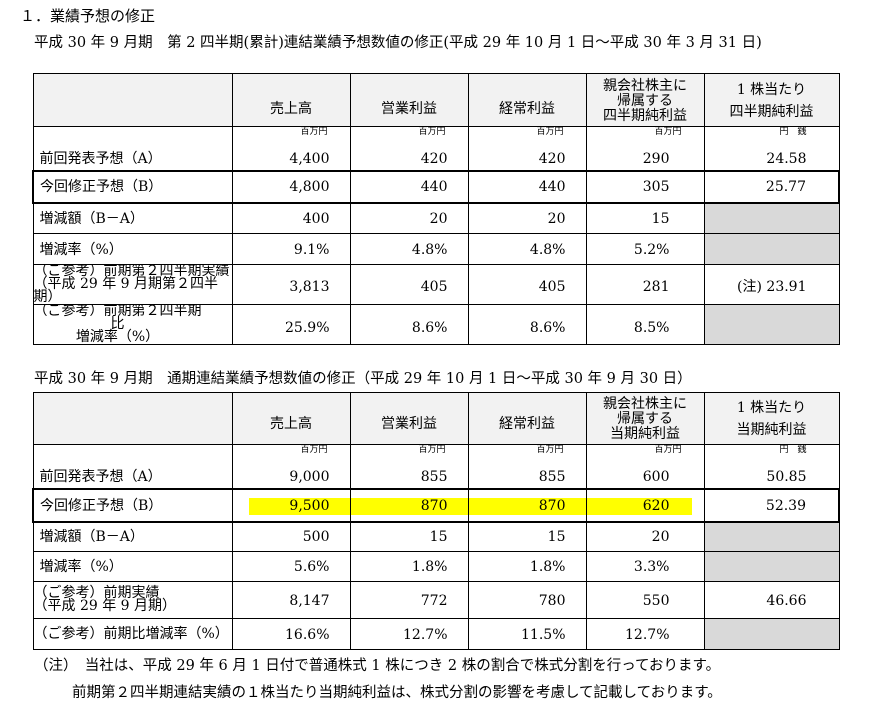 The width and height of the screenshot is (872, 718). Describe the element at coordinates (132, 600) in the screenshot. I see `table2-row-label: （ご参考）前期実績 （平成 29 年 9 月期）` at that location.